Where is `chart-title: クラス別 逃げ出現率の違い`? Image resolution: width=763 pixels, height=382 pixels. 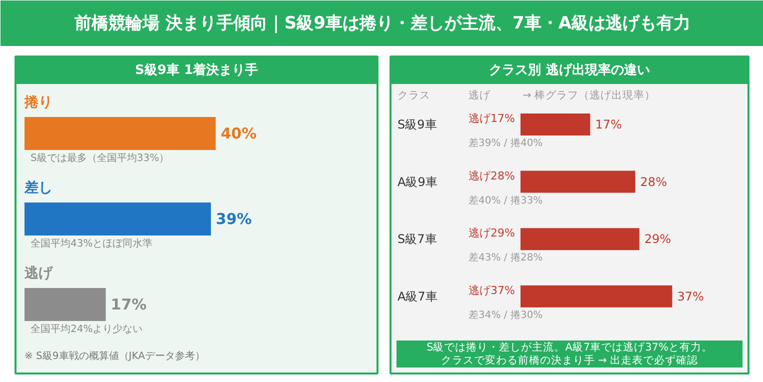
chart-title: クラス別 逃げ出現率の違い is located at coordinates (569, 70).